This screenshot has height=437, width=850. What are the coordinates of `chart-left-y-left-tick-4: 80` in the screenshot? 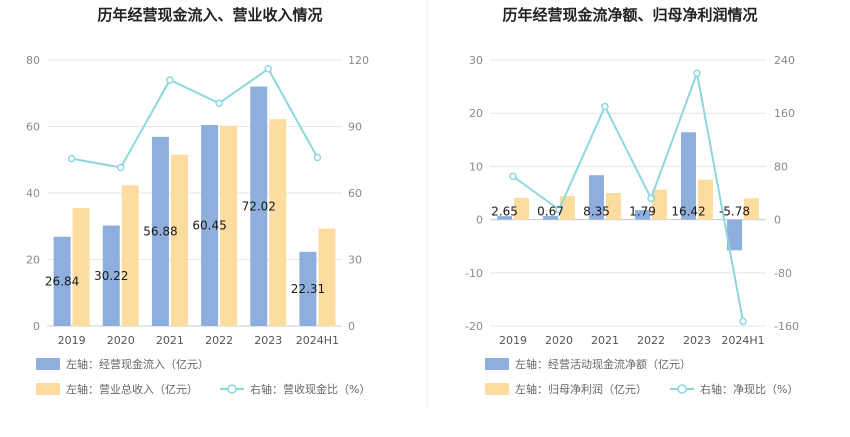 It's located at (33, 60).